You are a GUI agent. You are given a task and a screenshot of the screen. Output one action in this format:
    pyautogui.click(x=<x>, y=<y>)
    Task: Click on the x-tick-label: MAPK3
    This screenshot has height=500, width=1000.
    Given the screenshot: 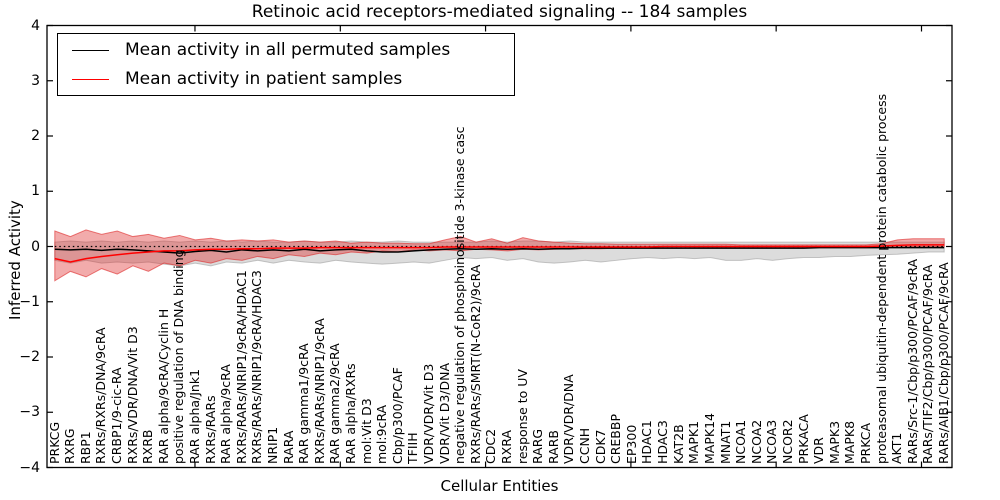 What is the action you would take?
    pyautogui.click(x=834, y=442)
    